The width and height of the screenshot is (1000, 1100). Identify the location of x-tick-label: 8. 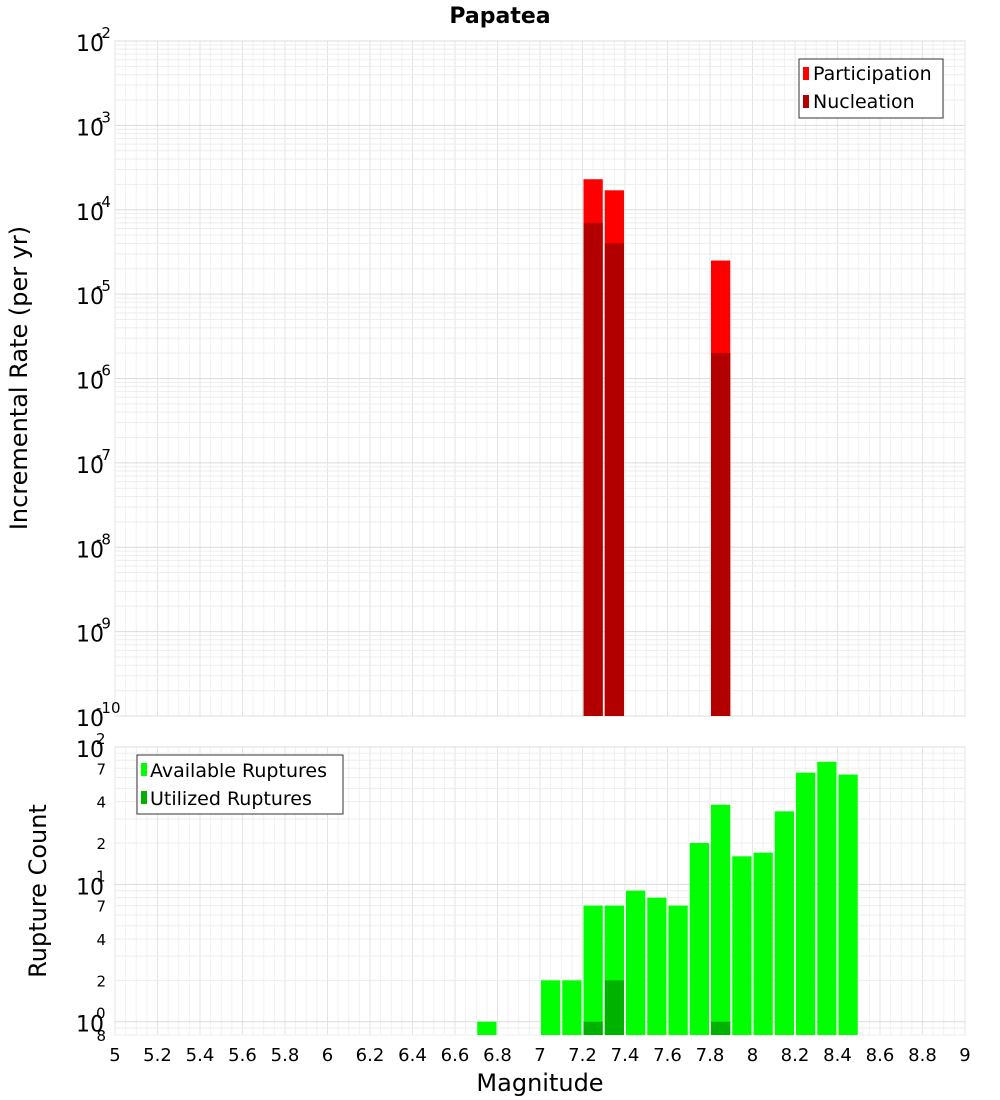
(752, 1055).